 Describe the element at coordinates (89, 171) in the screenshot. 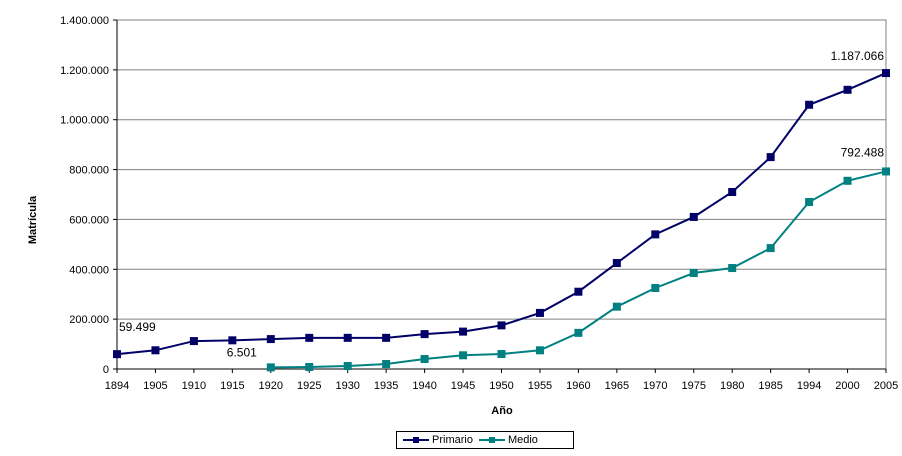

I see `y-tick-label: 800.000` at that location.